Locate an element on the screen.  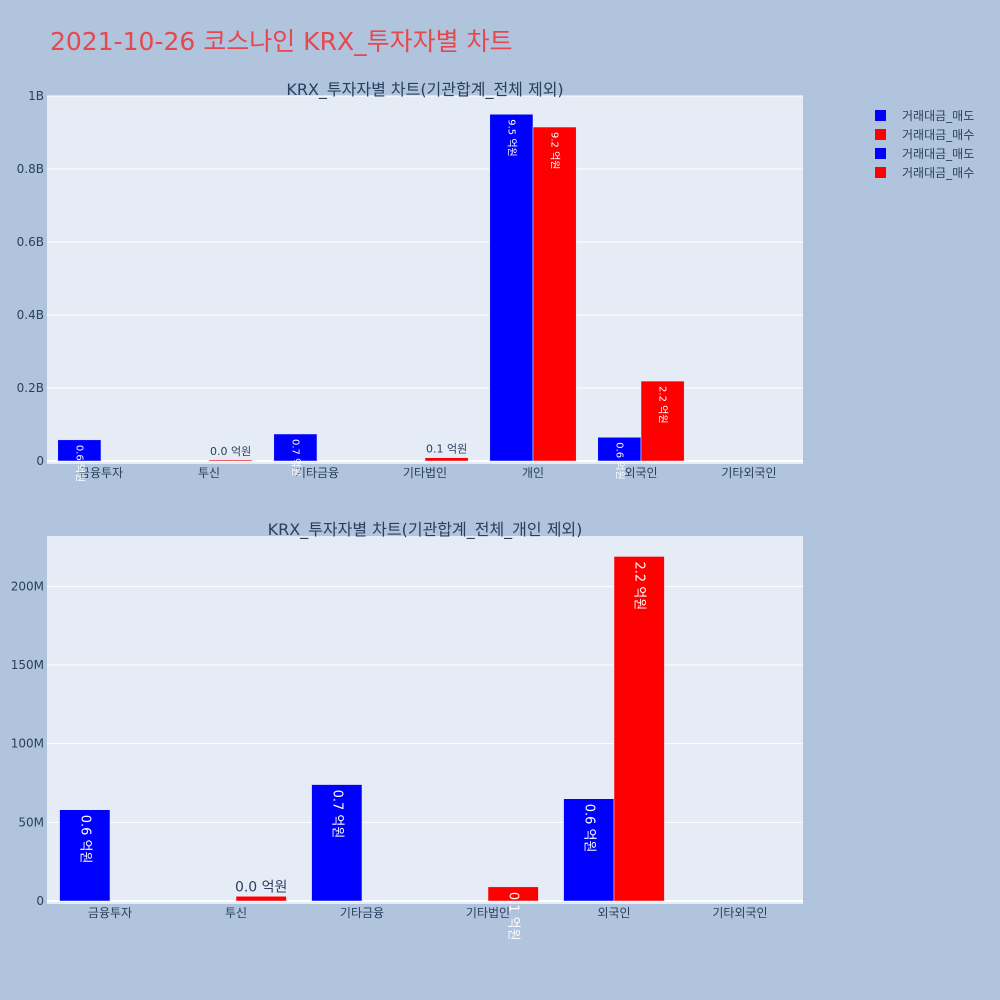
chart-title: KRX_투자자별 차트(기관합계_전체_개인 제외) is located at coordinates (425, 530).